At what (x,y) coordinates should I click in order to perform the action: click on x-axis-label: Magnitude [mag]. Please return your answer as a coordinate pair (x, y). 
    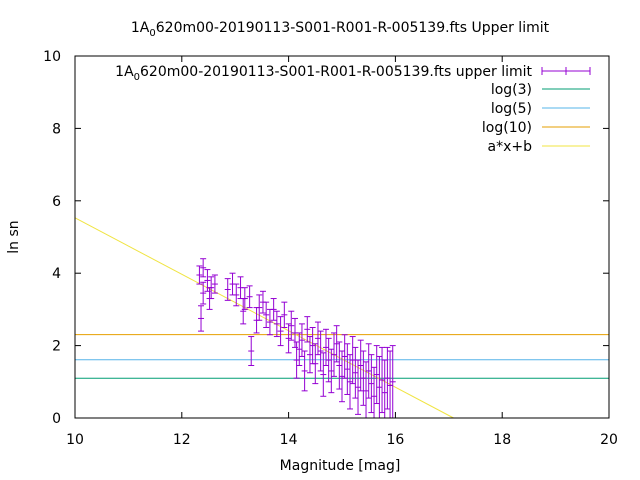
    Looking at the image, I should click on (340, 466).